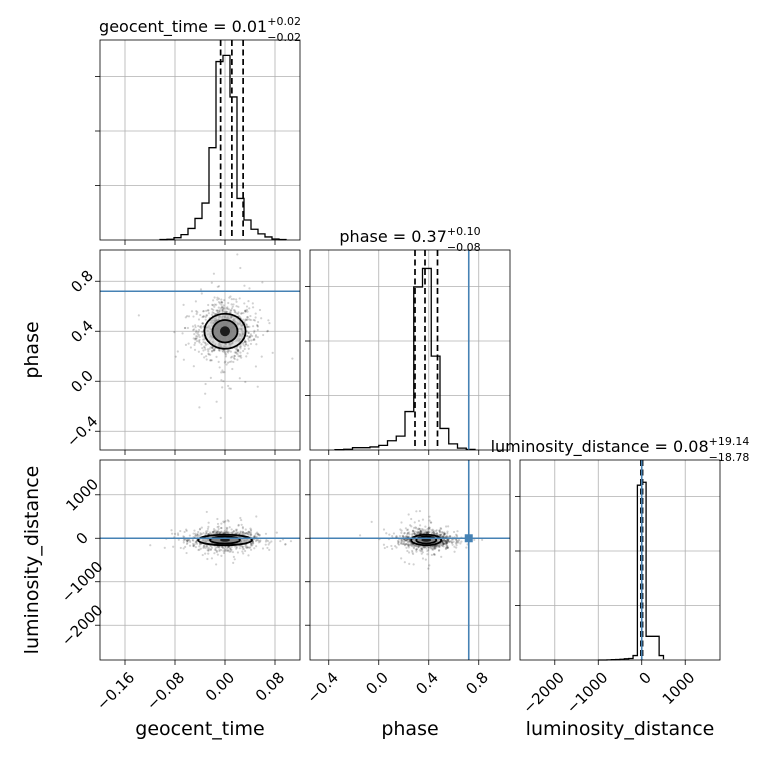 The height and width of the screenshot is (760, 760). Describe the element at coordinates (199, 729) in the screenshot. I see `x-axis-label-geocent_time: geocent_time` at that location.